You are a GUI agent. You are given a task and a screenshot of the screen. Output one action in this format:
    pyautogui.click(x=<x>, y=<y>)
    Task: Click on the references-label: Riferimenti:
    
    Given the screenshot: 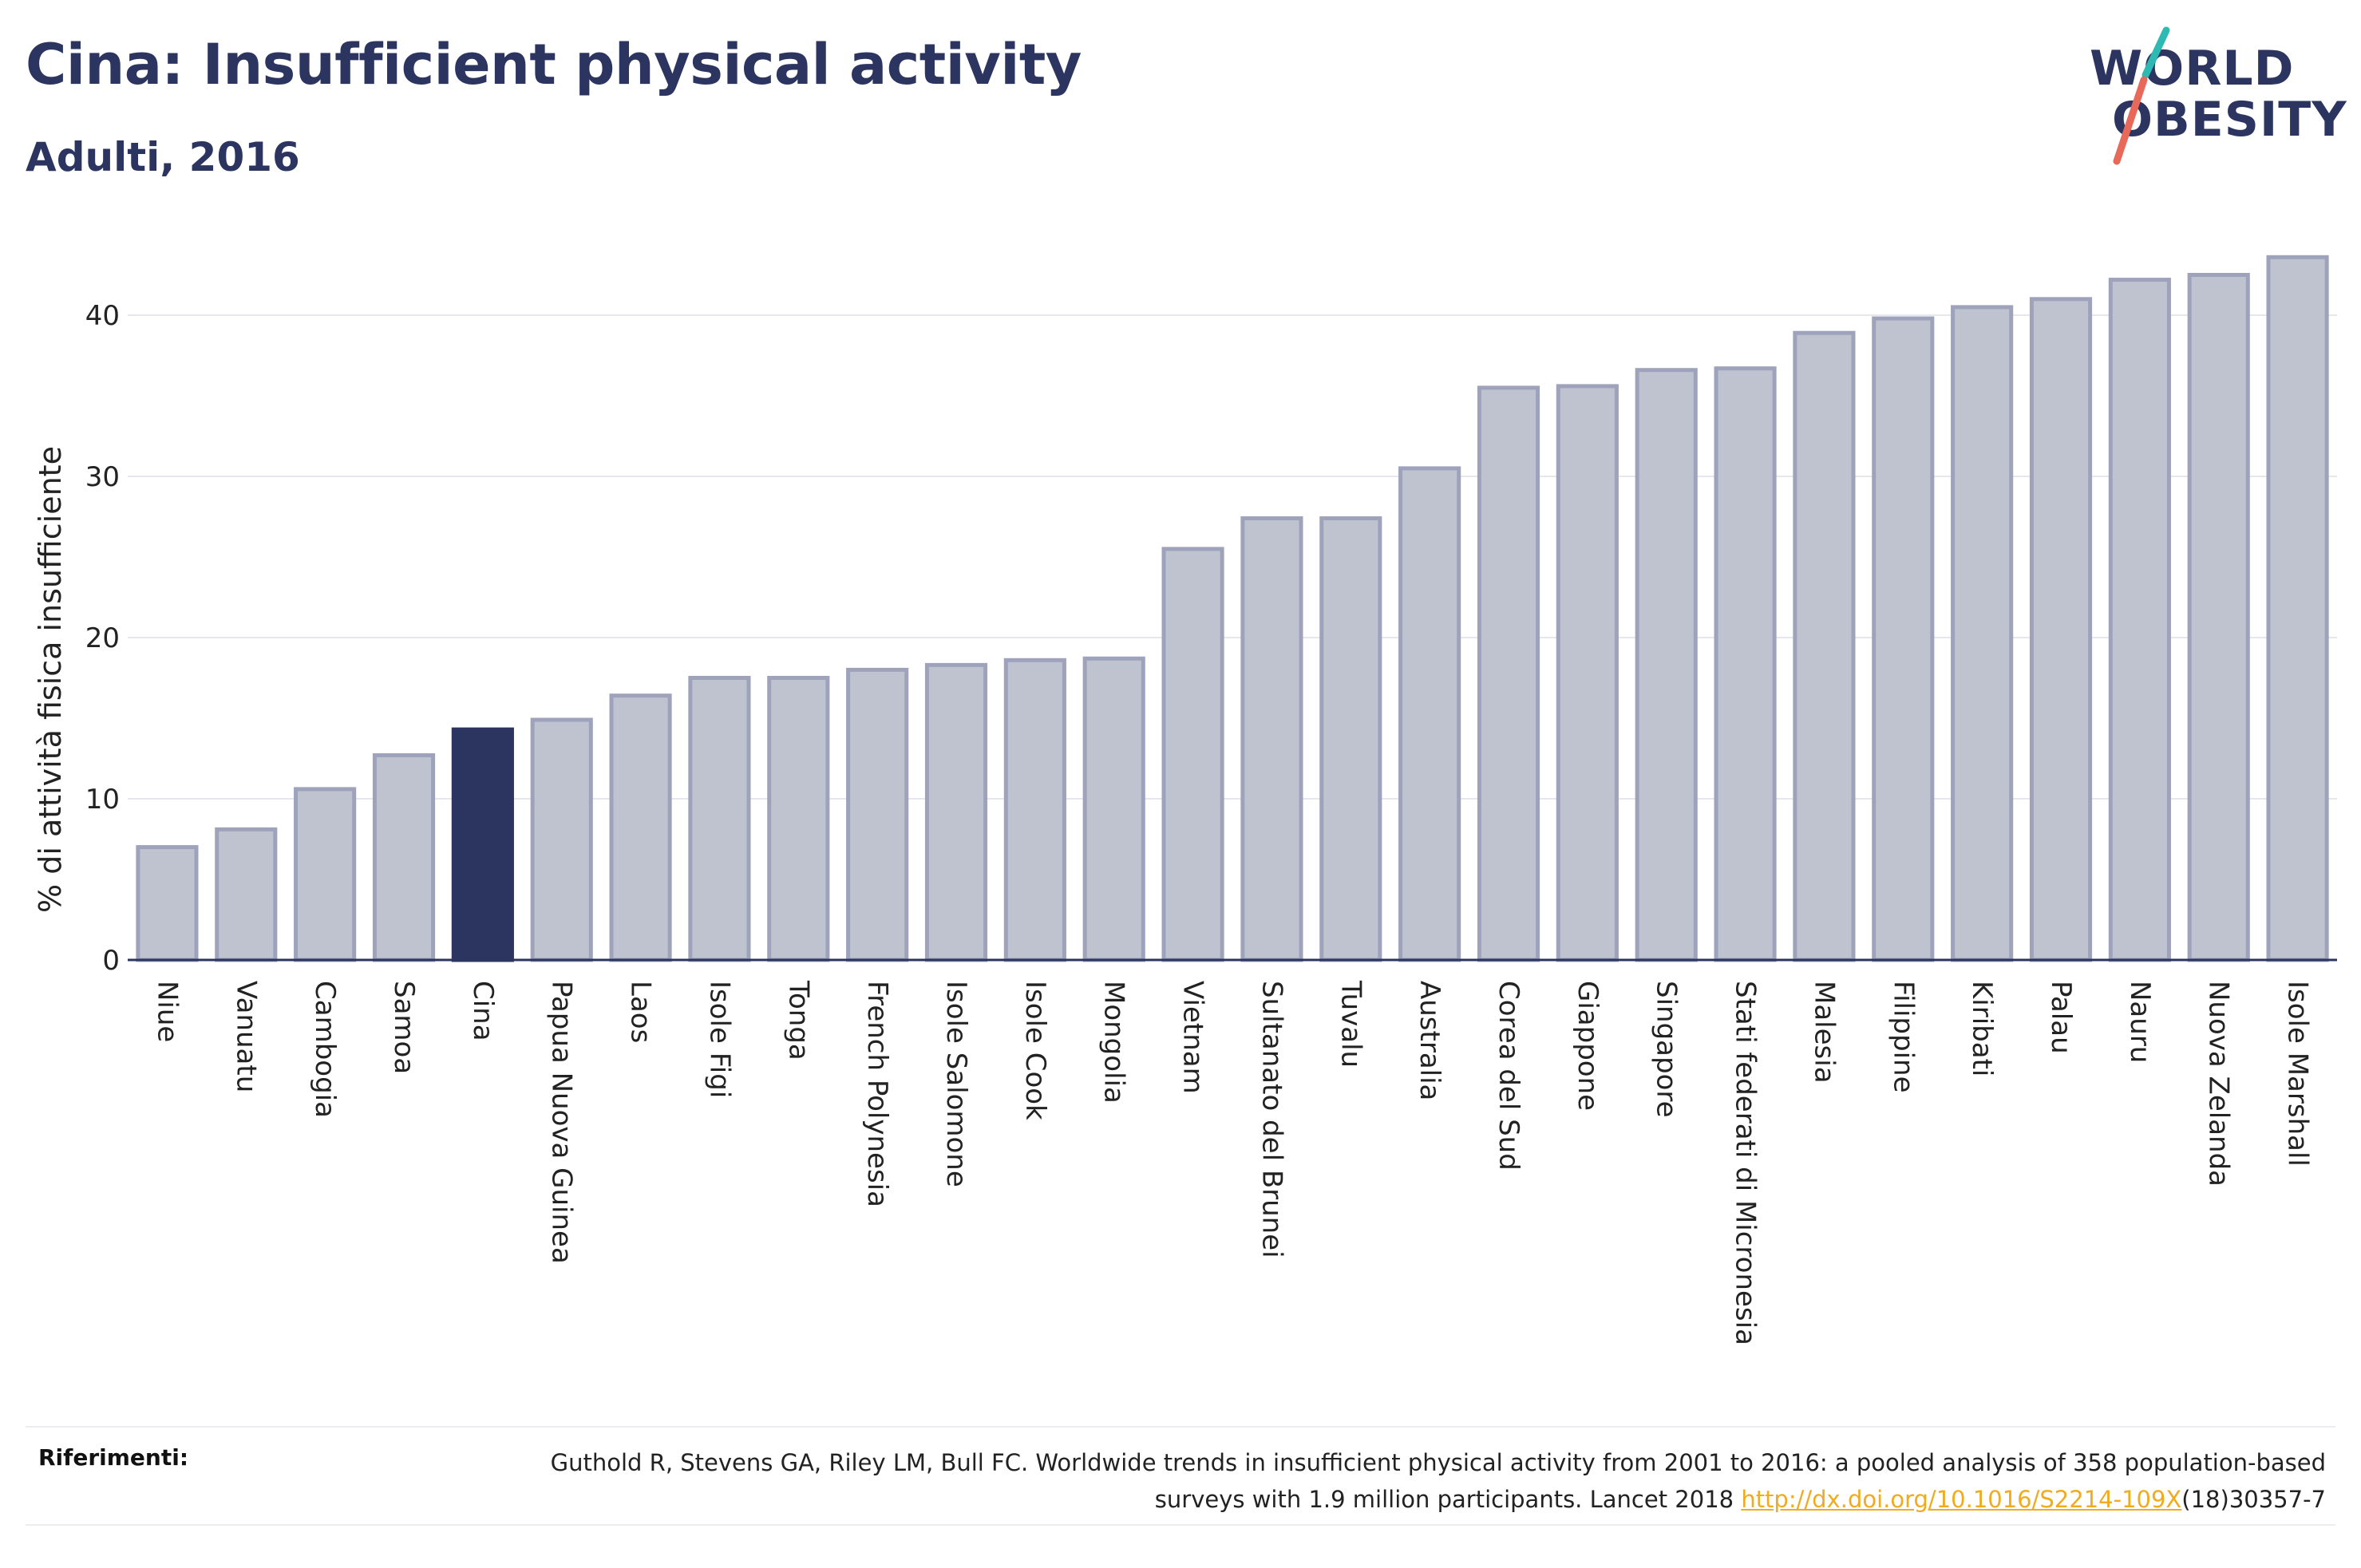 What is the action you would take?
    pyautogui.click(x=113, y=1457)
    